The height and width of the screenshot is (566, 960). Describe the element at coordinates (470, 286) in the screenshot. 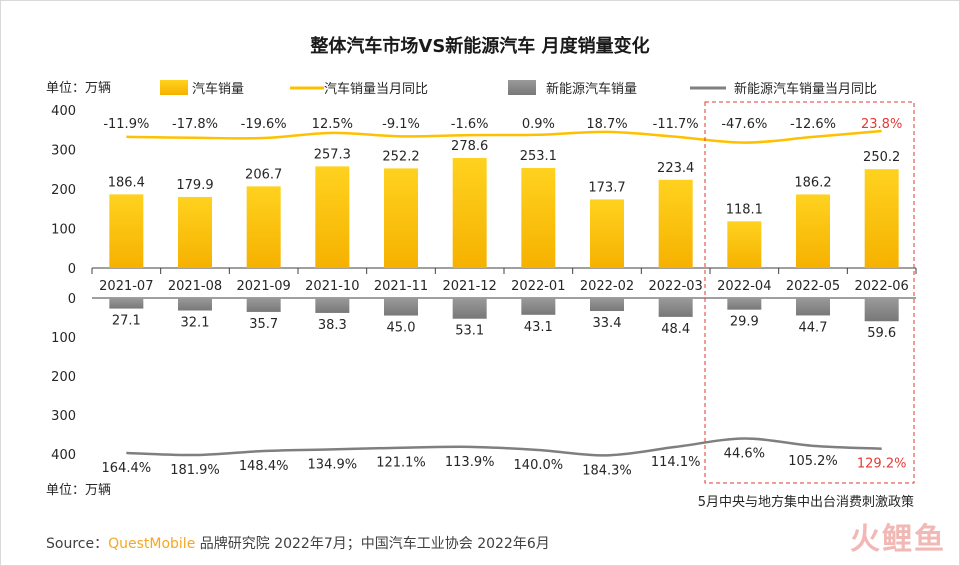

I see `x-tick-label: 2021-12` at that location.